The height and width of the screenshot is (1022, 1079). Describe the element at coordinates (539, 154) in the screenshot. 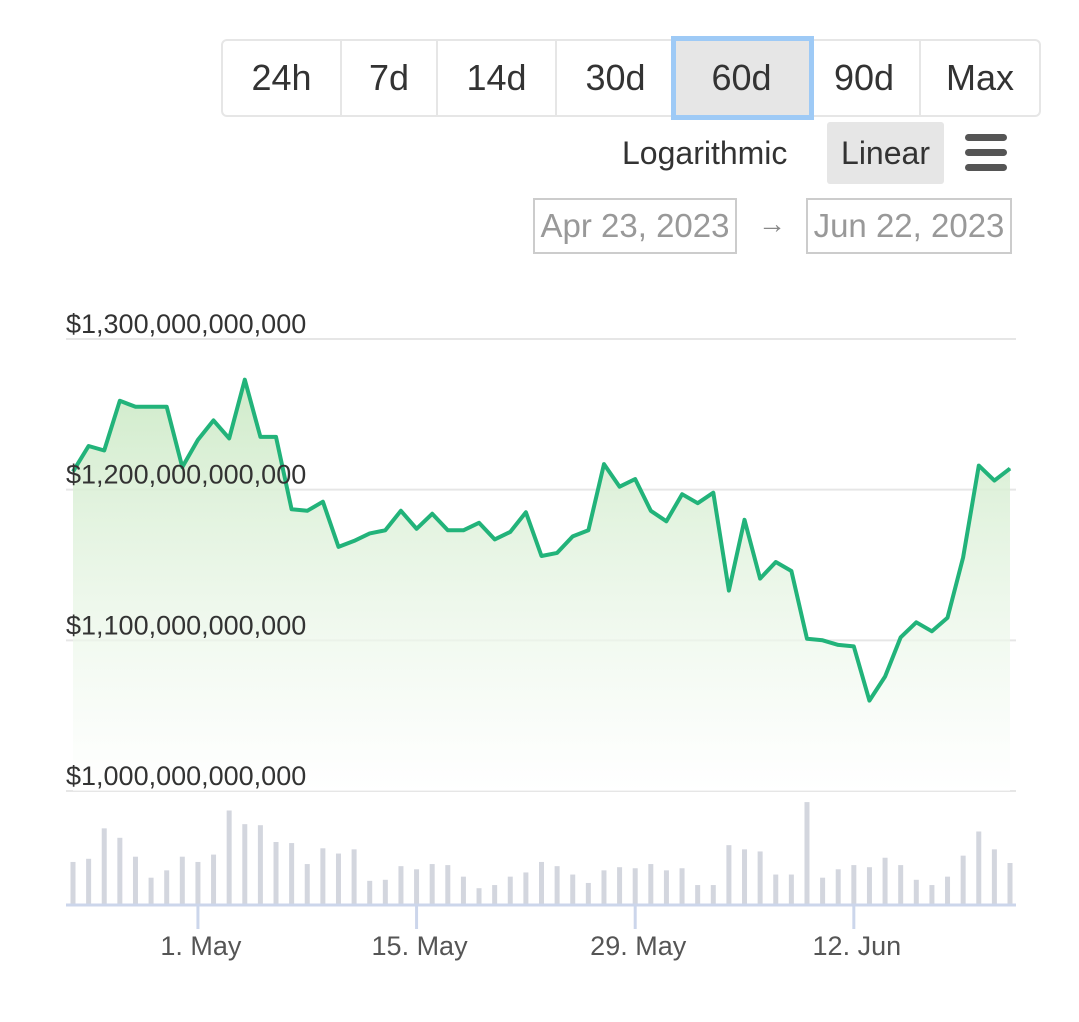

I see `scale-toggle: Logarithmic Linear` at that location.